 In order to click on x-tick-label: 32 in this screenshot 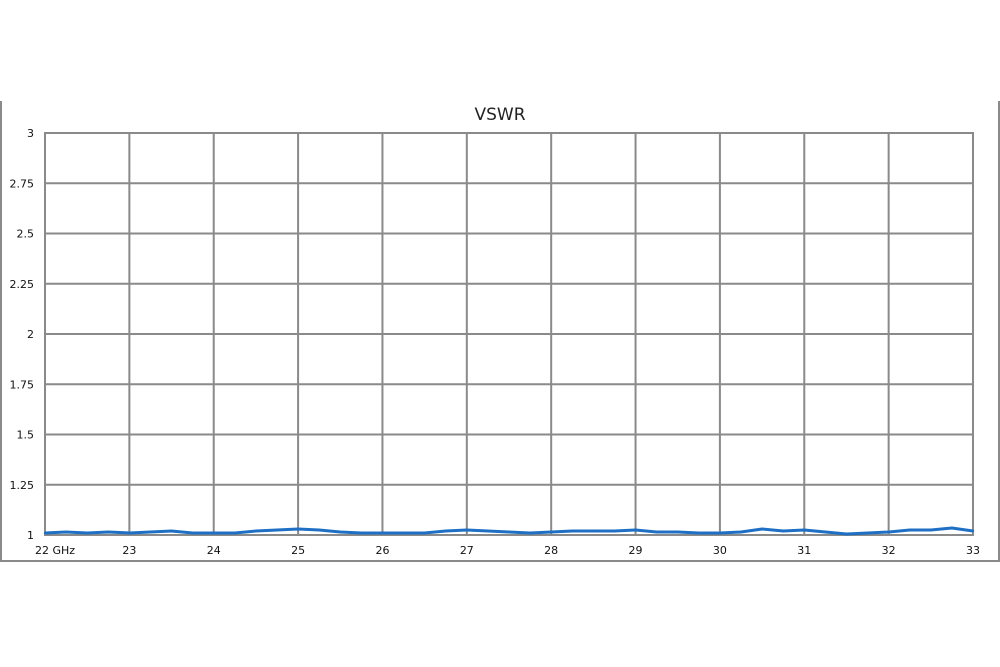, I will do `click(889, 550)`.